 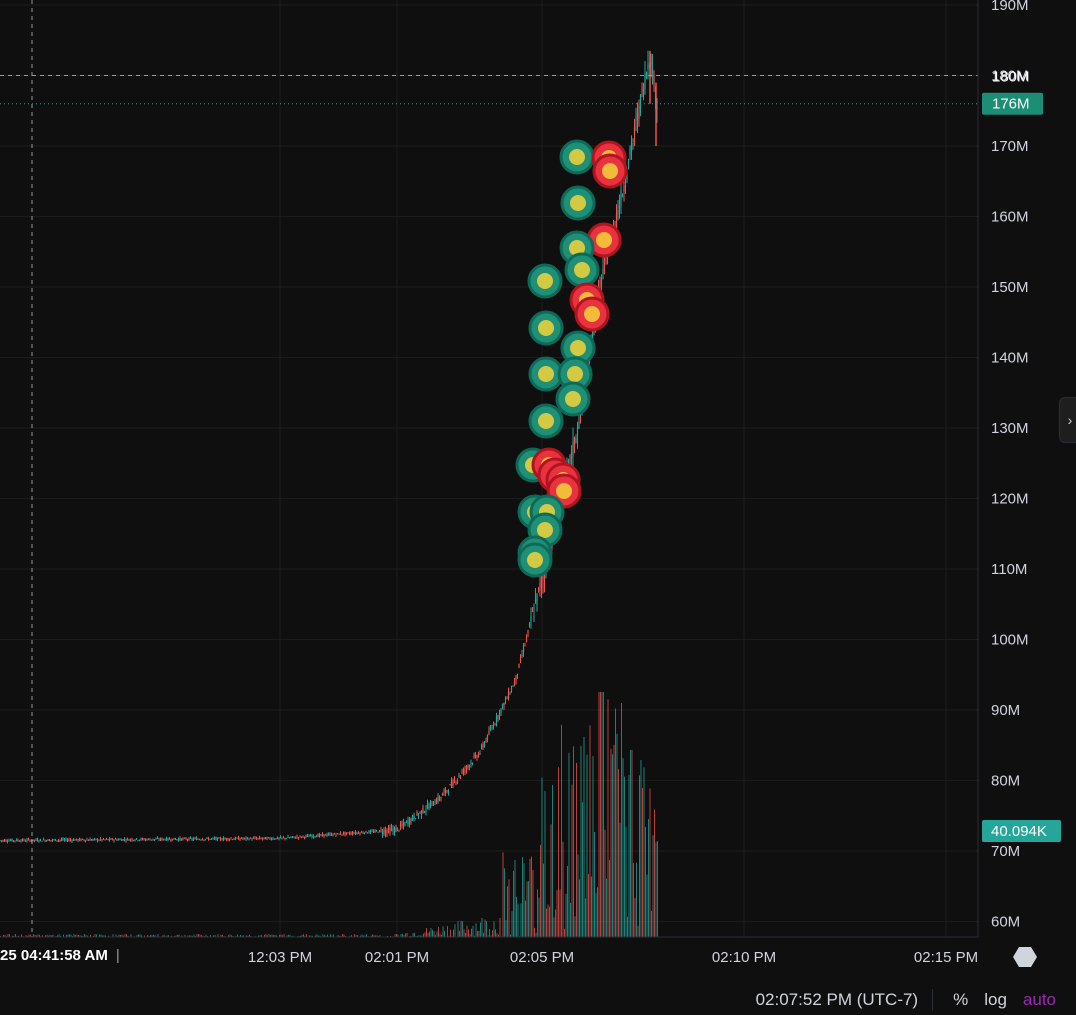 What do you see at coordinates (1025, 957) in the screenshot?
I see `hexagon-settings-icon` at bounding box center [1025, 957].